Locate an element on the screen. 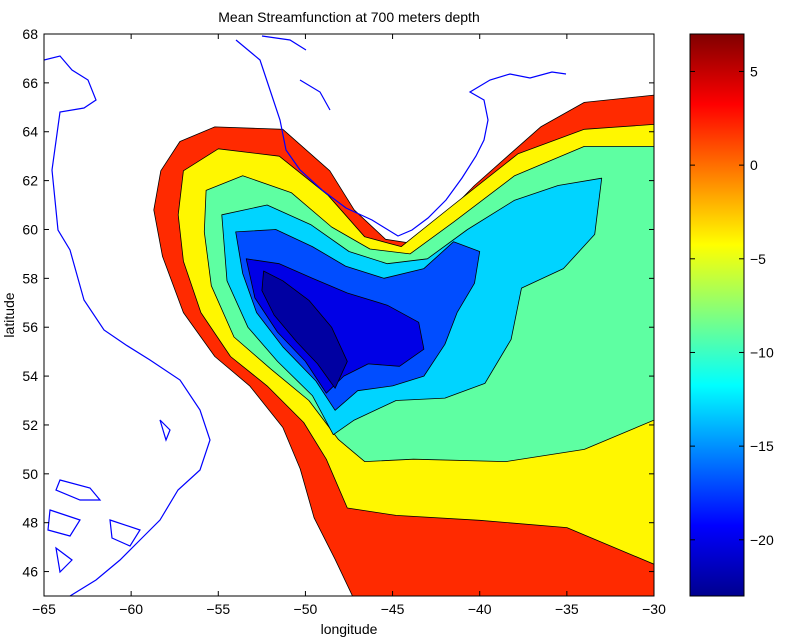 Image resolution: width=790 pixels, height=640 pixels. colorbar-frame is located at coordinates (717, 315).